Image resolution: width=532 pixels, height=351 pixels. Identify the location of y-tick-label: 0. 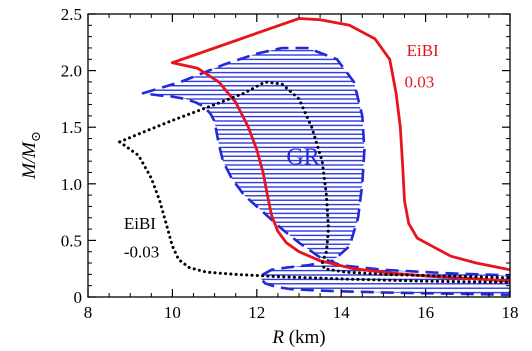
(78, 297).